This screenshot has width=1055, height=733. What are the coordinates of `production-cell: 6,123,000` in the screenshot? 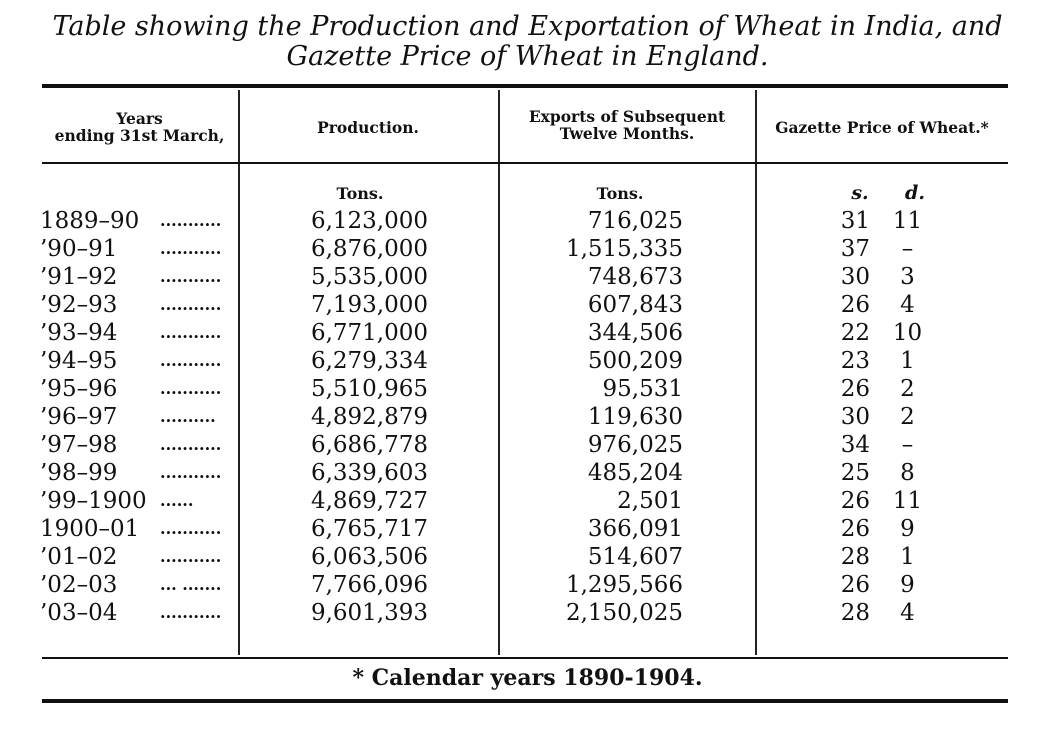 It's located at (369, 221).